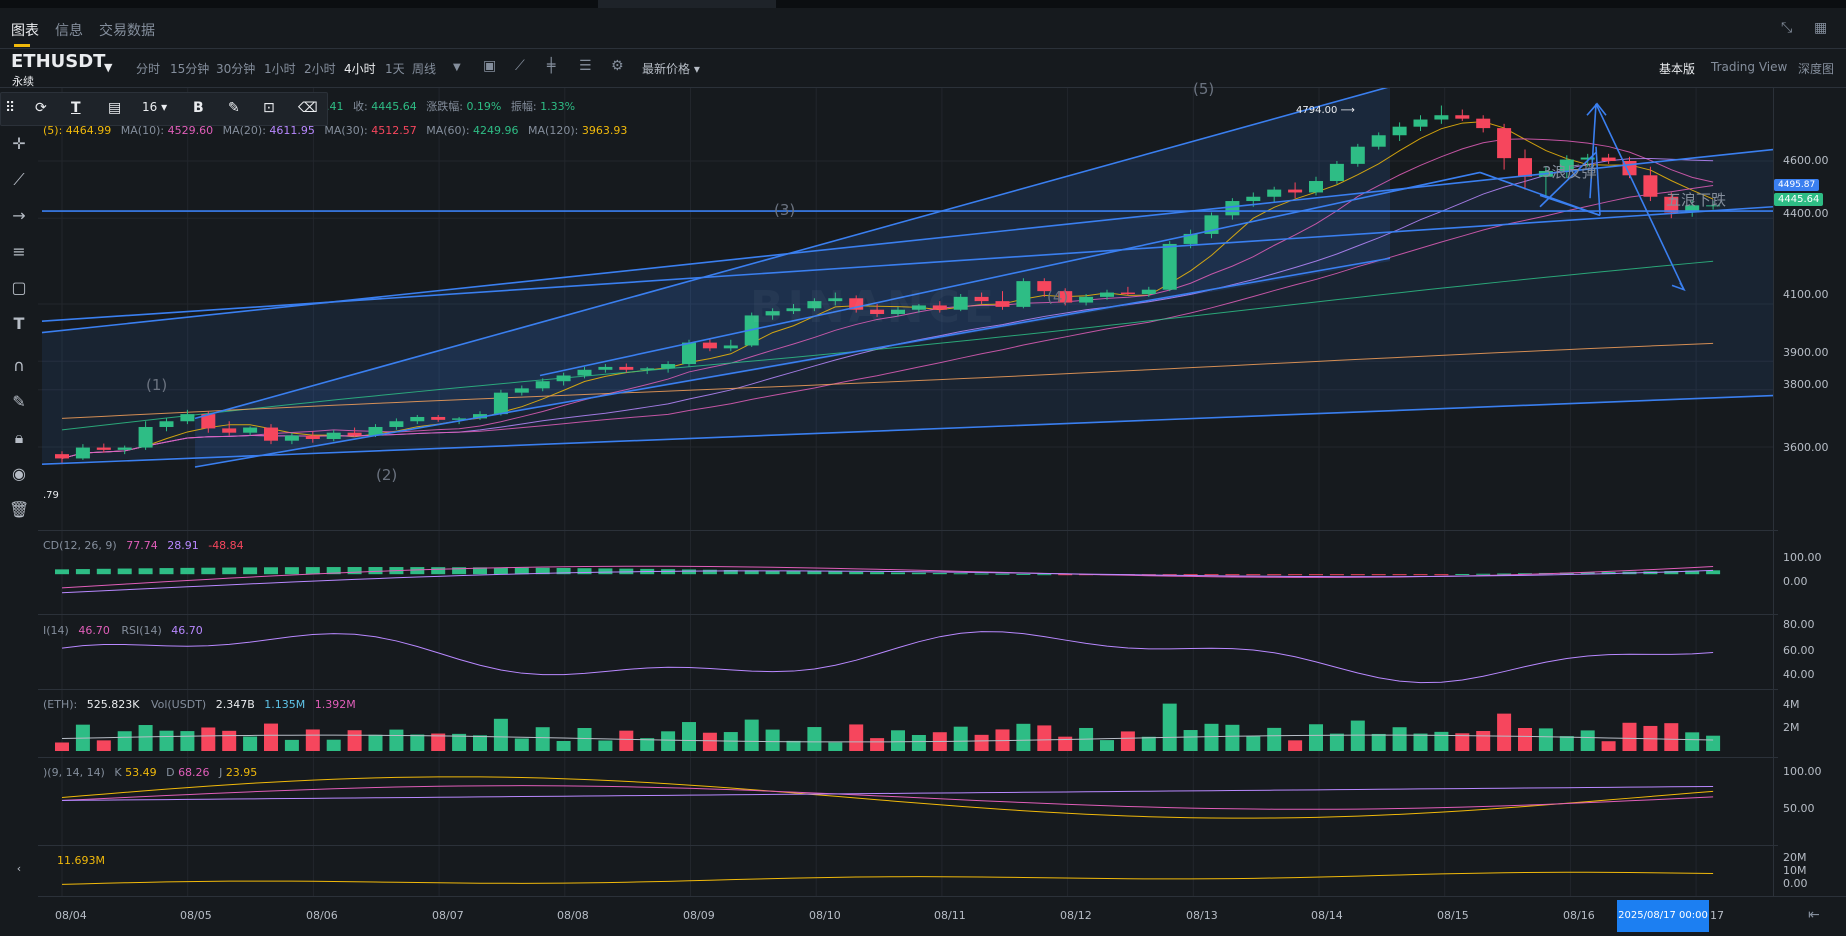 The image size is (1846, 936). Describe the element at coordinates (1677, 69) in the screenshot. I see `view-basic: 基本版` at that location.